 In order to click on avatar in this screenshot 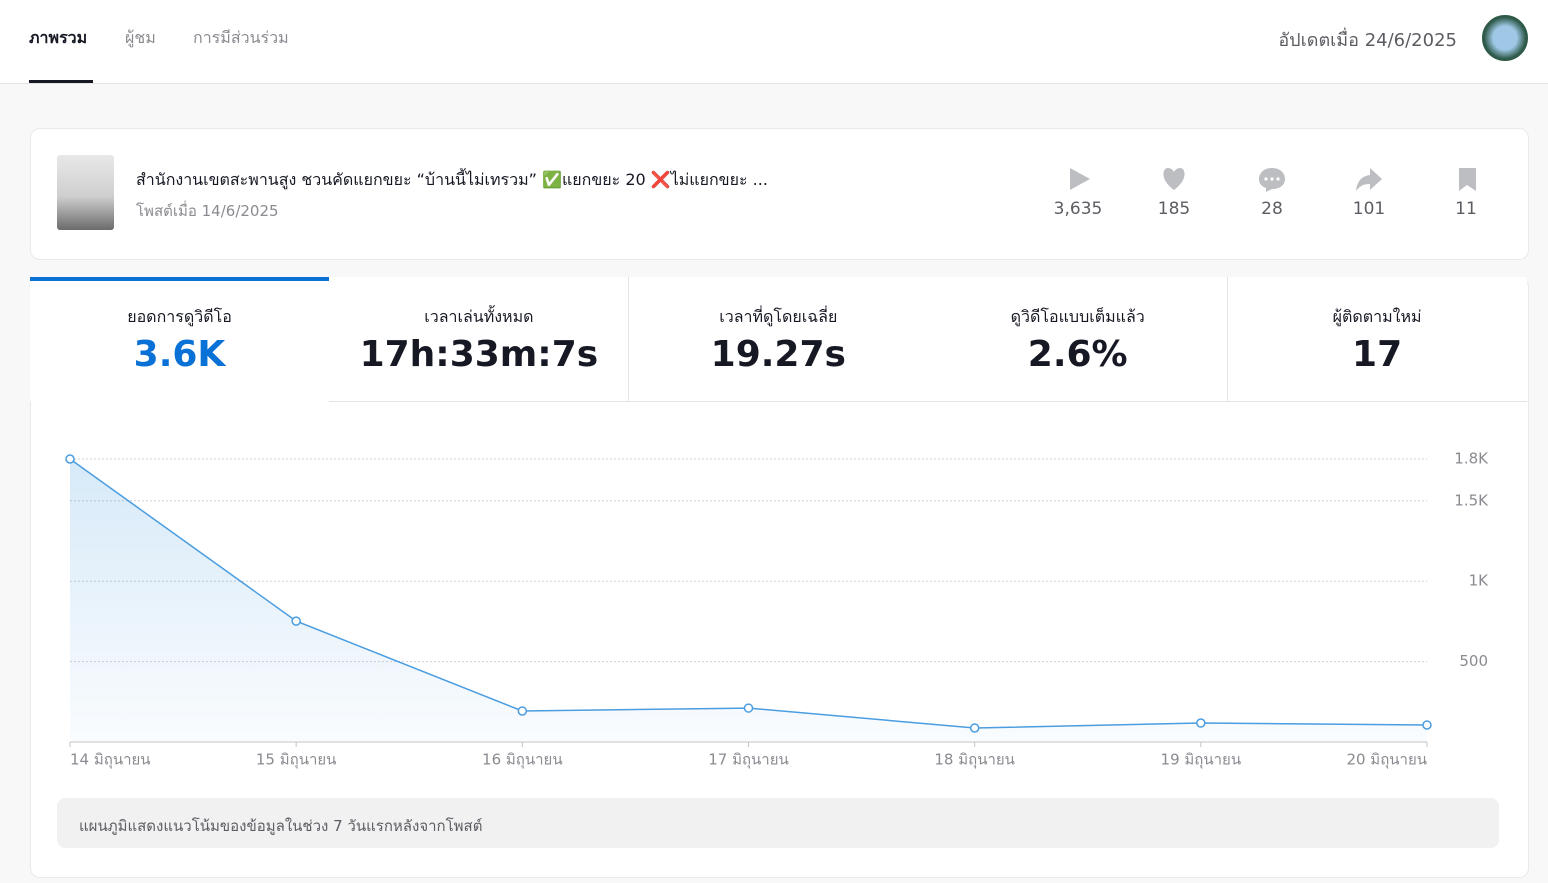, I will do `click(1505, 38)`.